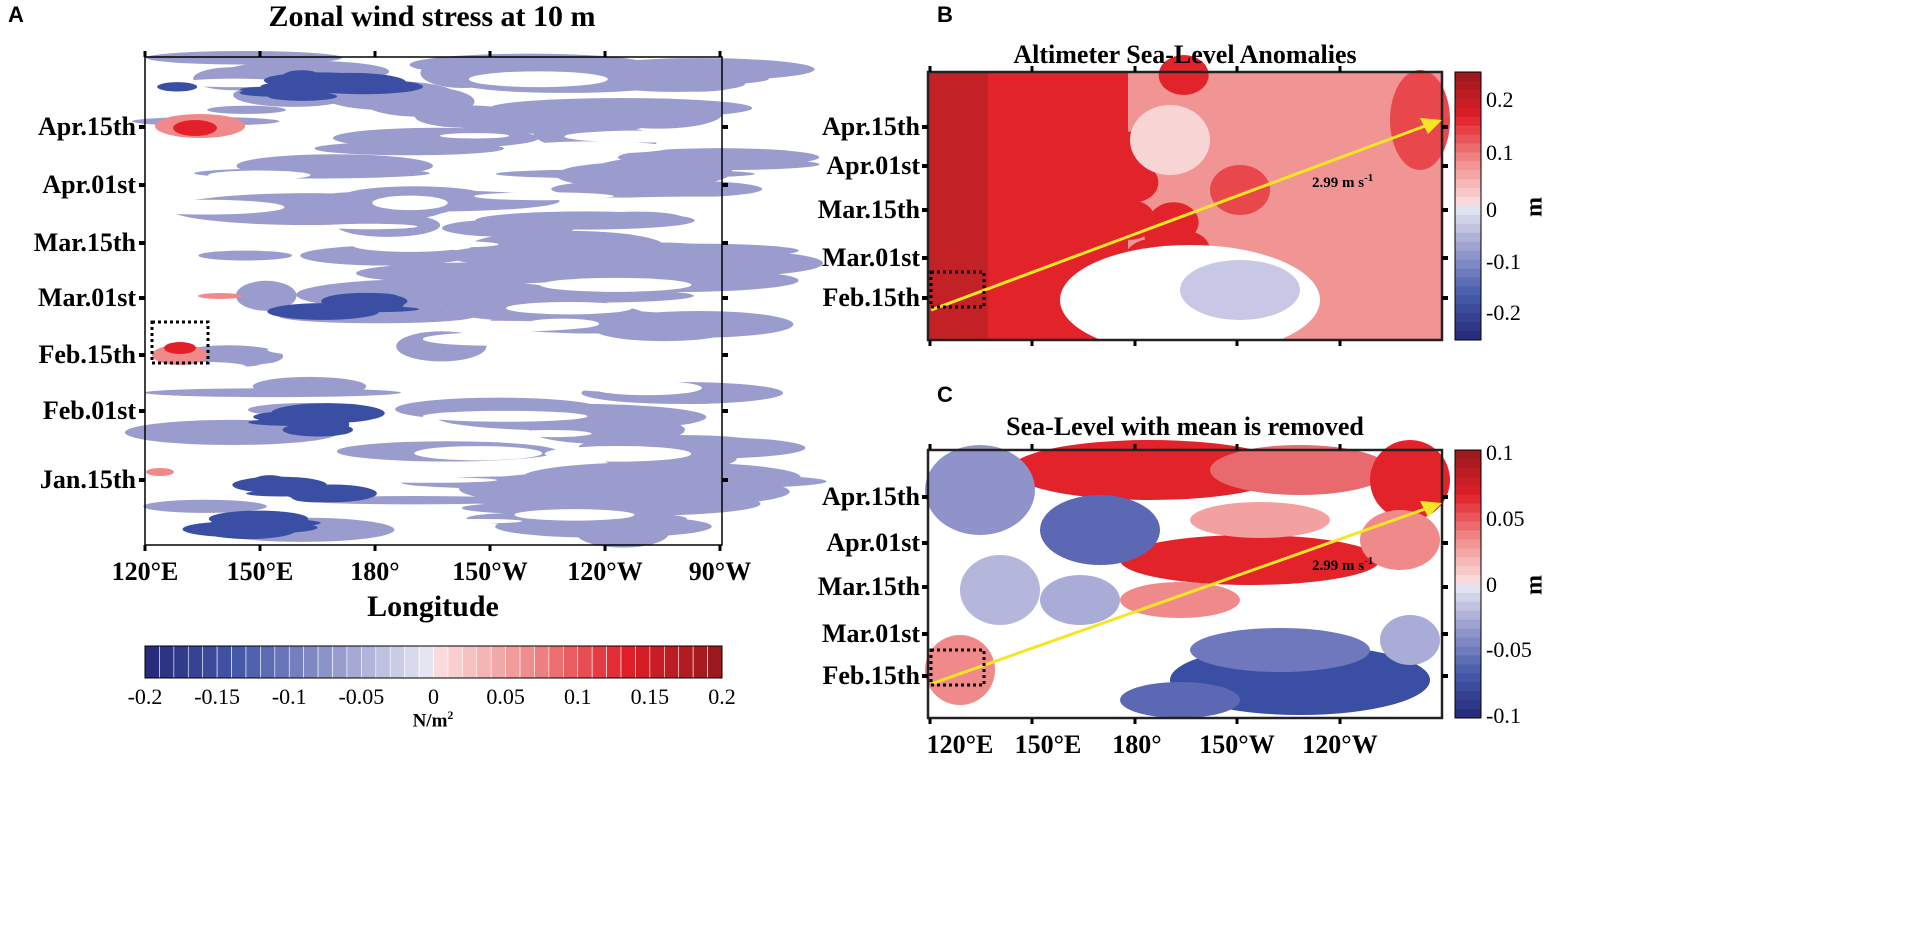  I want to click on colorbar-a-unit: N/m, so click(430, 721).